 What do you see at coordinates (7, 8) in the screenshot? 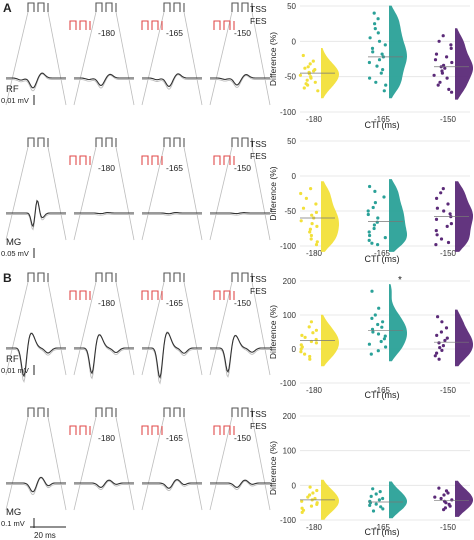
I see `panel-letter: A` at bounding box center [7, 8].